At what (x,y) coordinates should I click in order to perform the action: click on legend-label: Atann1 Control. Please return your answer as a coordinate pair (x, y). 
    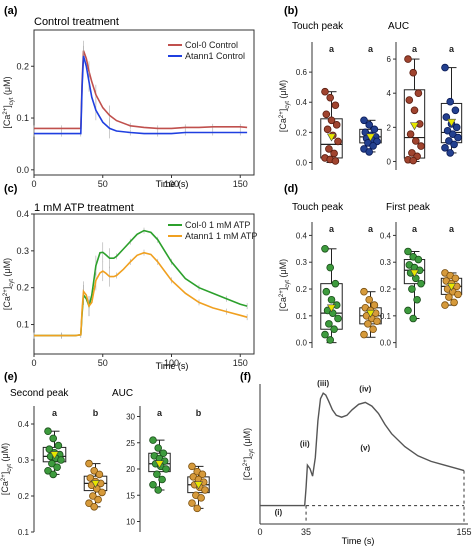
    Looking at the image, I should click on (215, 56).